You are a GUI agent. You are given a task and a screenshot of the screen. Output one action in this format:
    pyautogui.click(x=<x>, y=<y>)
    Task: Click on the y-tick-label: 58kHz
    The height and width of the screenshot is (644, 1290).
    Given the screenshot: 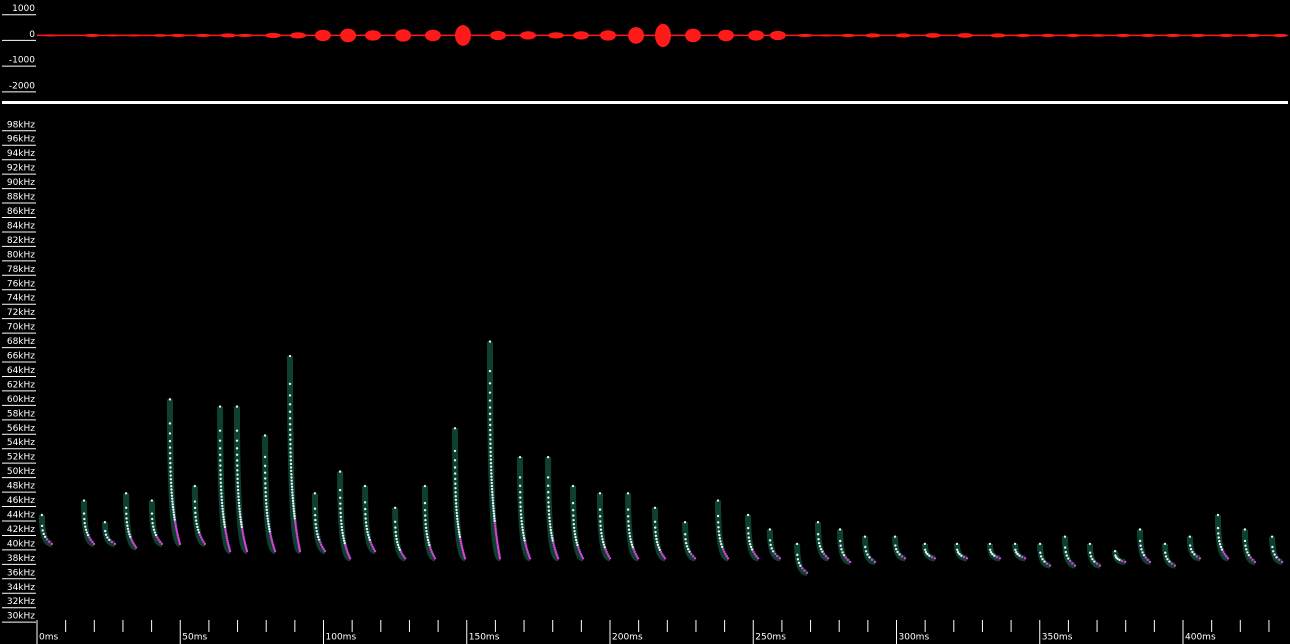 What is the action you would take?
    pyautogui.click(x=21, y=414)
    